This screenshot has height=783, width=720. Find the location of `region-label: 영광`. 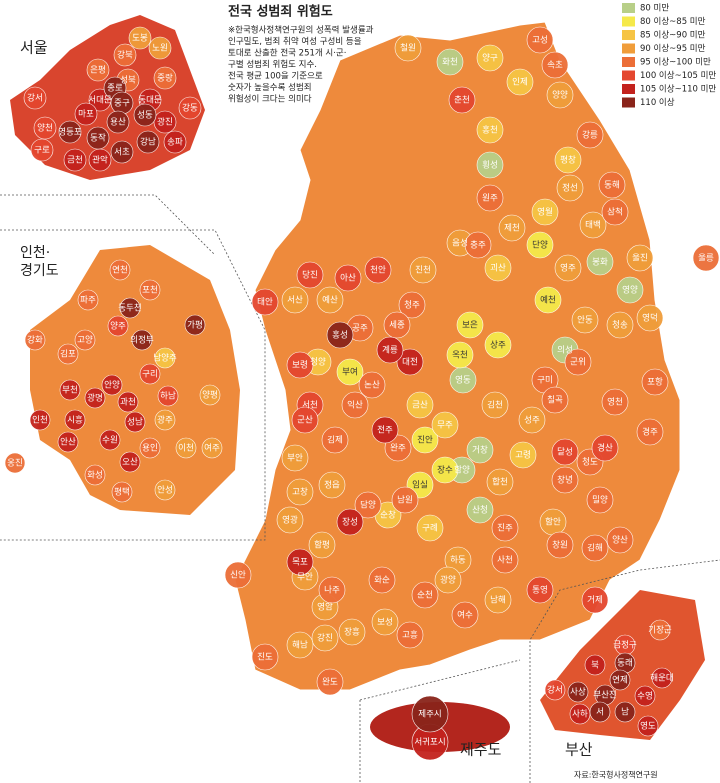

region-label: 영광 is located at coordinates (290, 520).